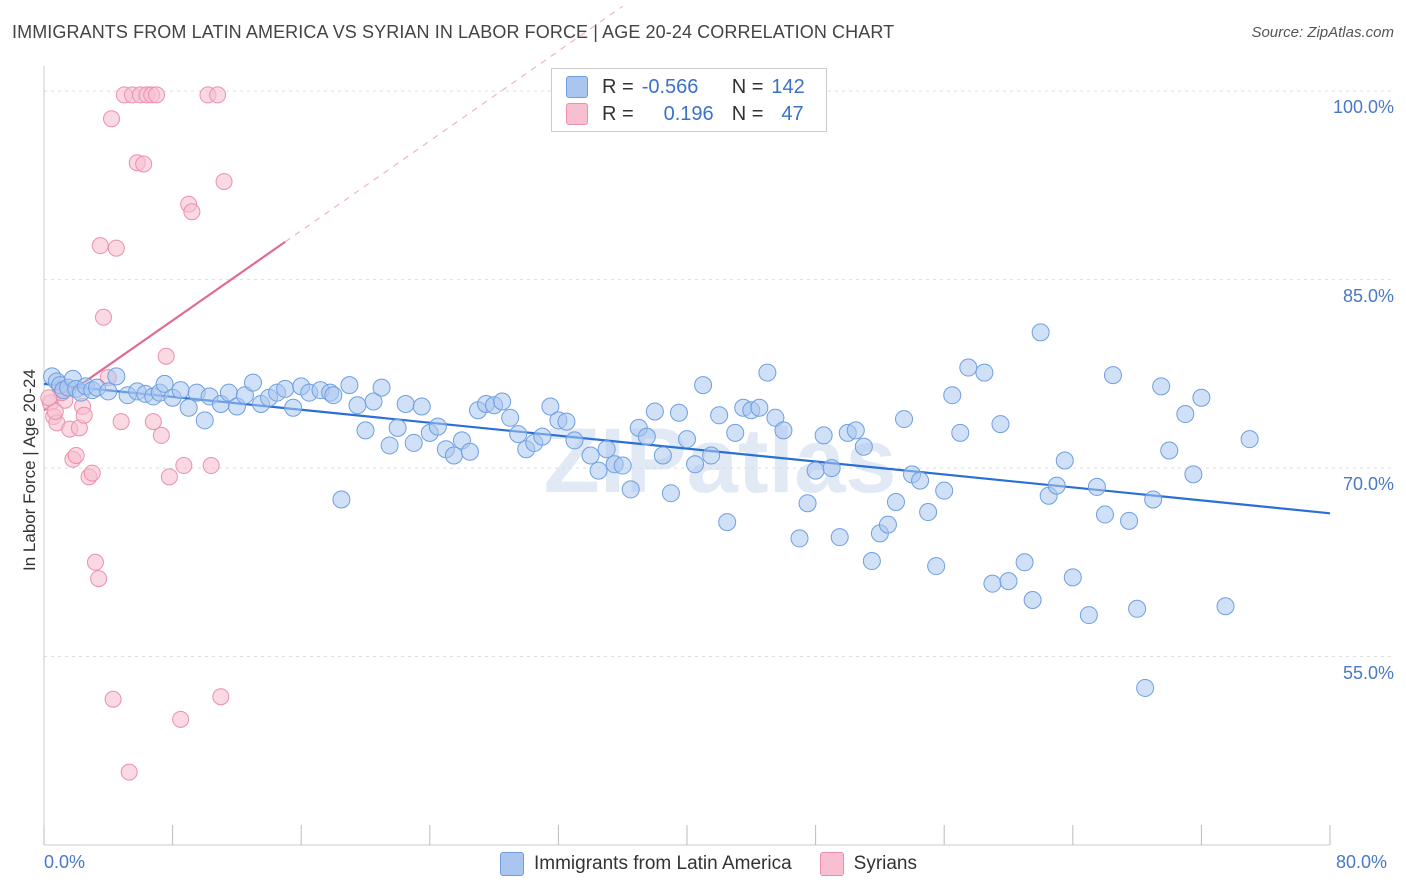  What do you see at coordinates (788, 86) in the screenshot?
I see `n-value: 142` at bounding box center [788, 86].